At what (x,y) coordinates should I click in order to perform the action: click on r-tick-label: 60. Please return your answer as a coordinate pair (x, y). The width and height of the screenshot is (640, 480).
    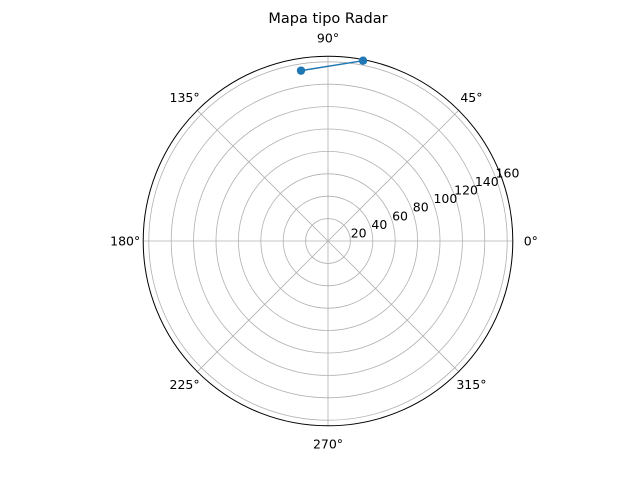
    Looking at the image, I should click on (400, 215).